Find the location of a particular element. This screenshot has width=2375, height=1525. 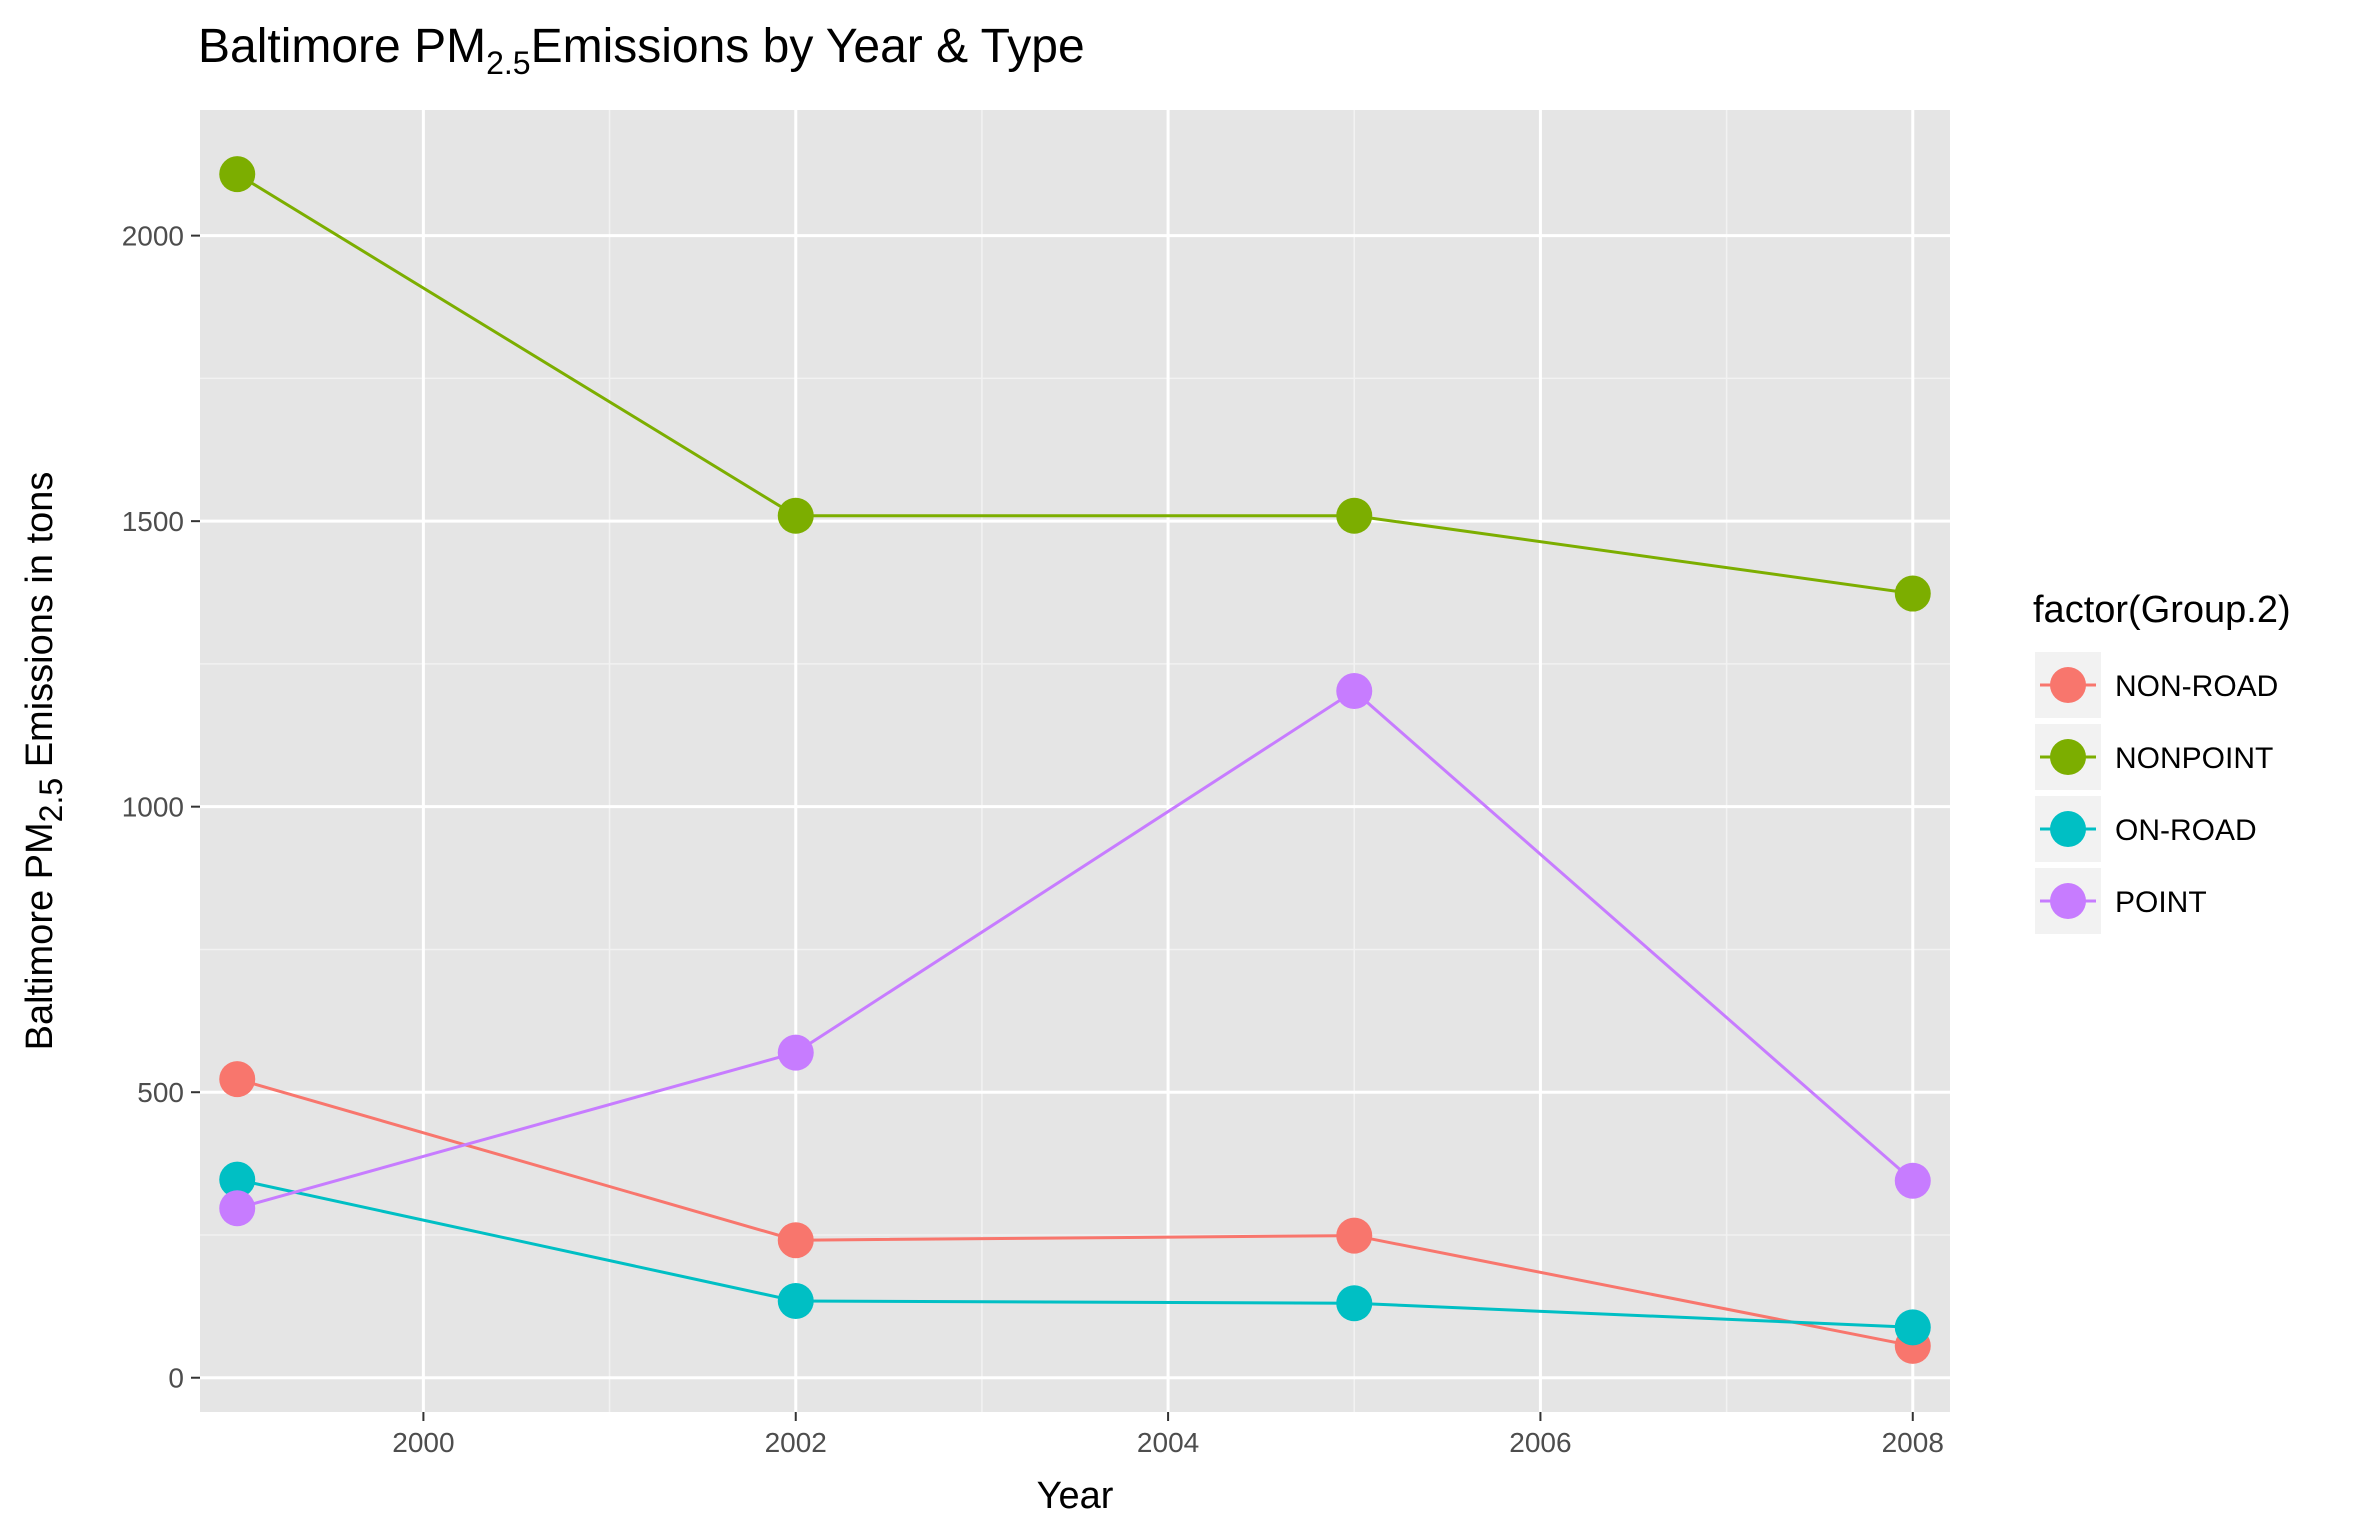

y-tick-label: 2000 is located at coordinates (153, 236).